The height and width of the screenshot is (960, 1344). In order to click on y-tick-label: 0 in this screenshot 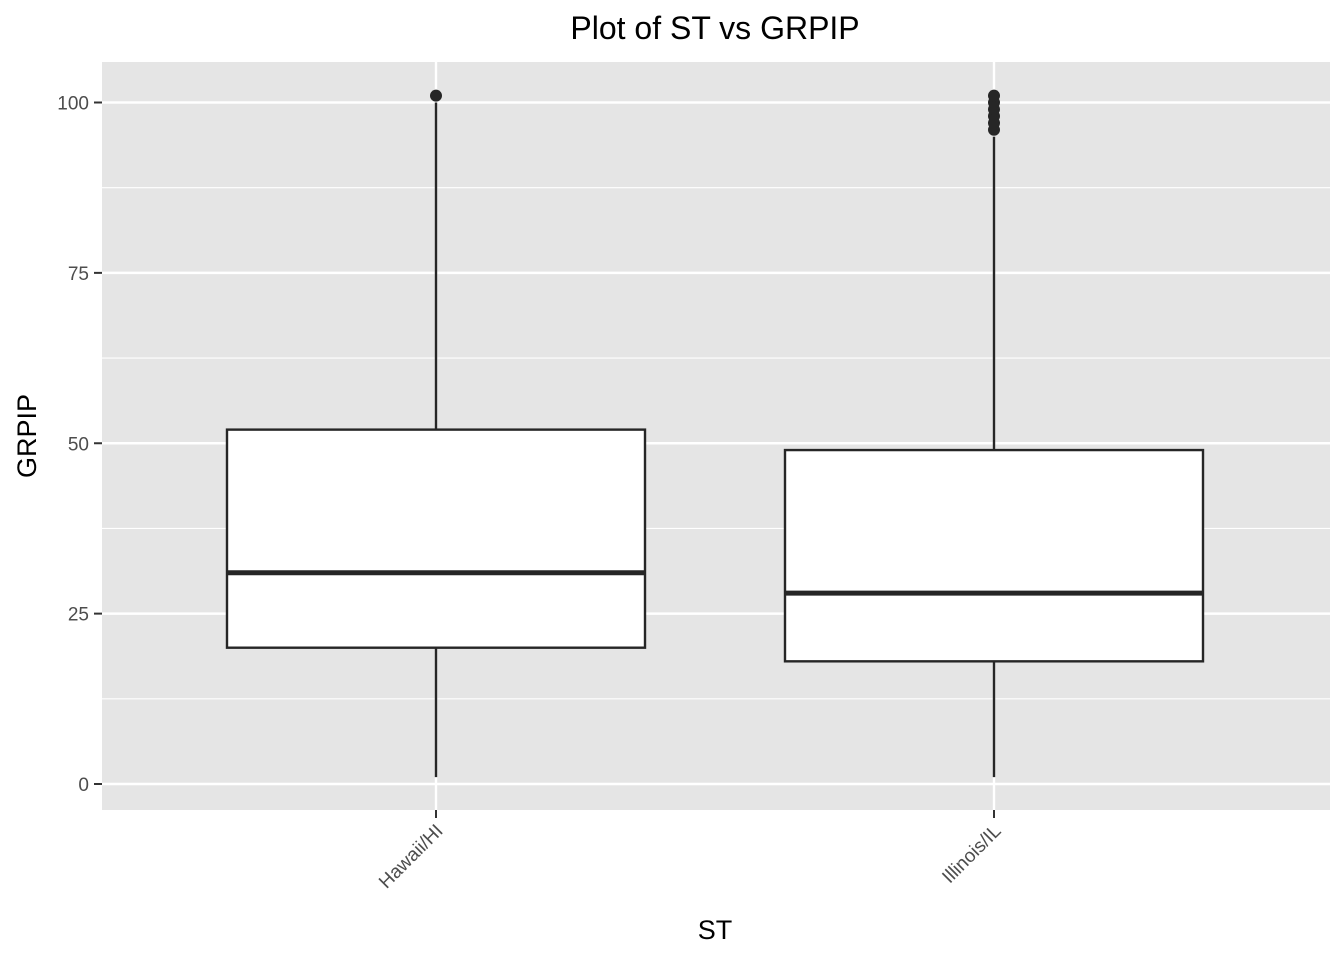, I will do `click(83, 785)`.